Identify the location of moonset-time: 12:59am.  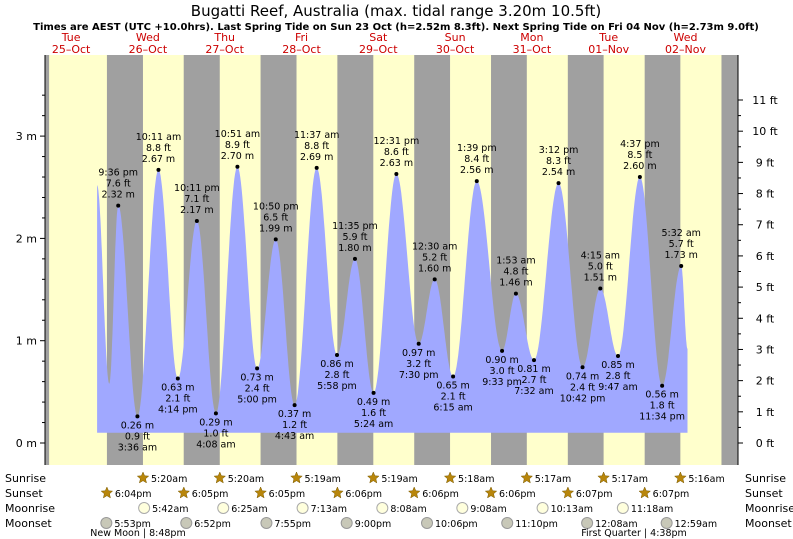
(696, 524).